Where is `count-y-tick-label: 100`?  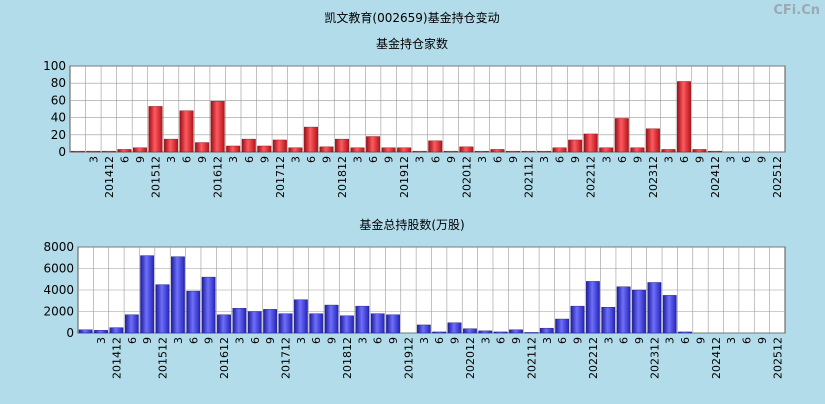 count-y-tick-label: 100 is located at coordinates (54, 66).